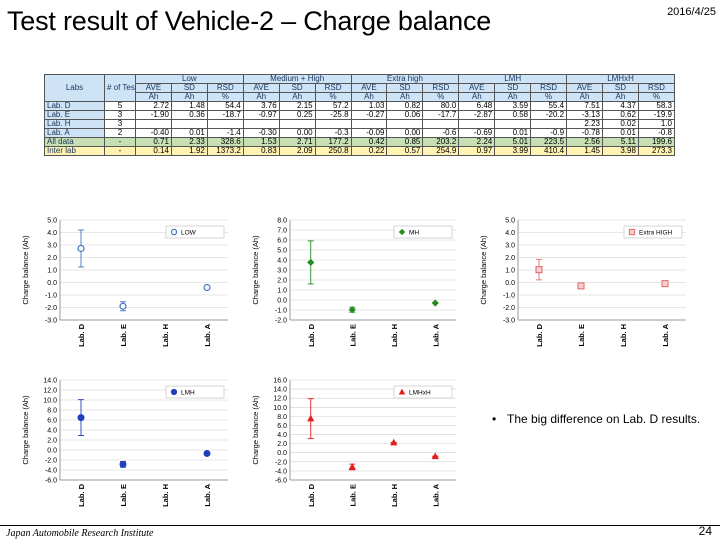 The width and height of the screenshot is (720, 540). I want to click on y-tick-label: 1.0, so click(282, 291).